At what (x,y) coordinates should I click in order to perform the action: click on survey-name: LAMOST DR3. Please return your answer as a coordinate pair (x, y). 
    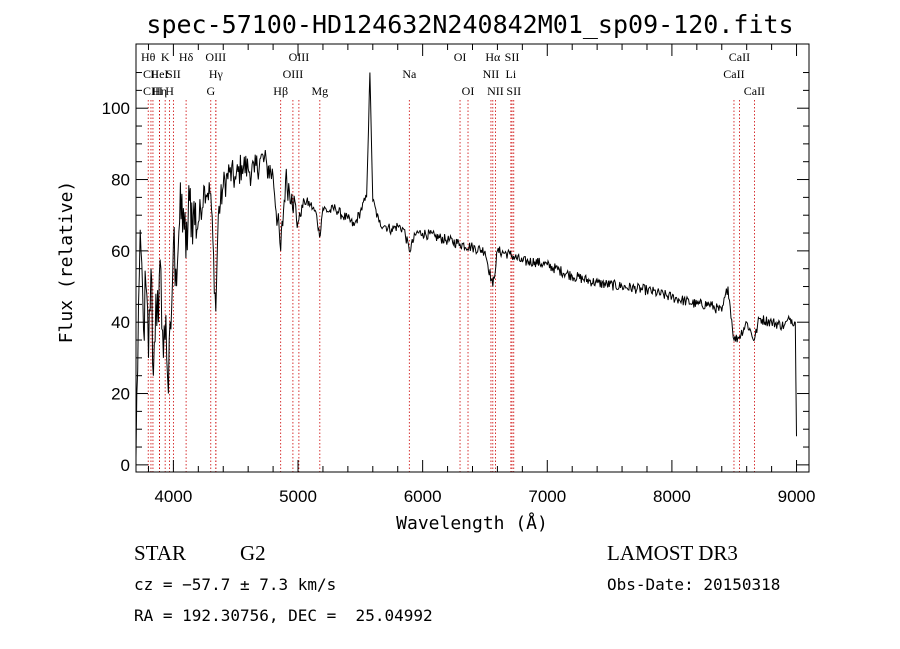
    Looking at the image, I should click on (672, 553).